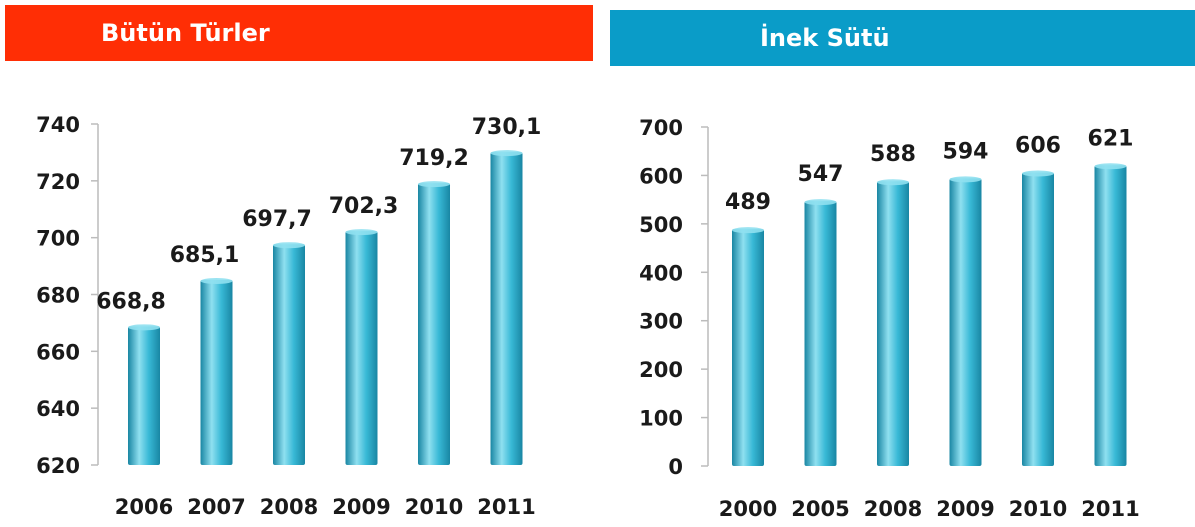 The image size is (1195, 527). I want to click on data-label-2005: 547, so click(821, 174).